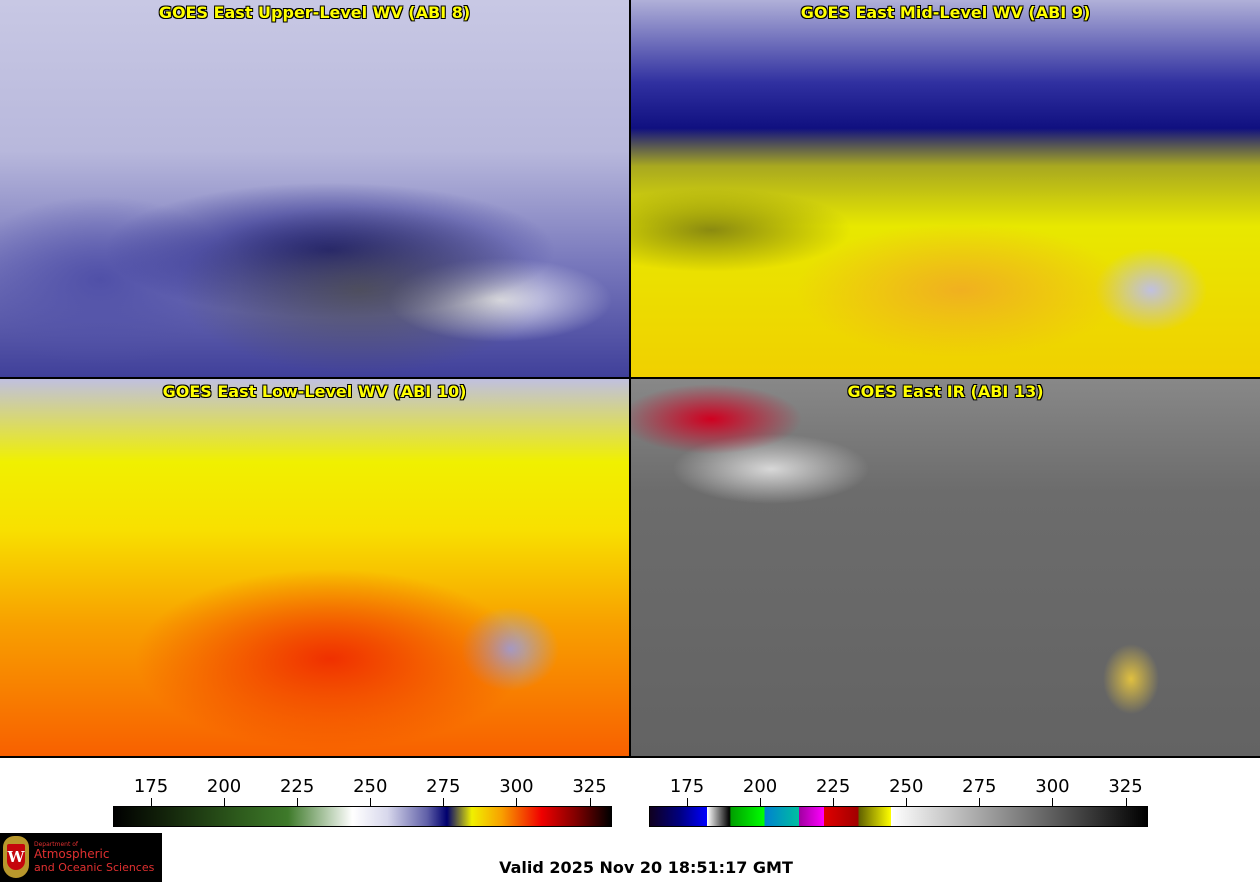 The width and height of the screenshot is (1260, 882). Describe the element at coordinates (945, 12) in the screenshot. I see `panel-title: GOES East Mid-Level WV (ABI 9)` at that location.